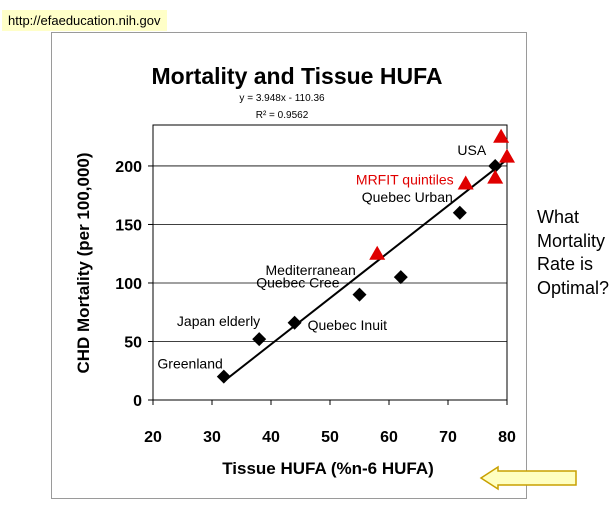  What do you see at coordinates (128, 284) in the screenshot?
I see `y-tick-label: 100` at bounding box center [128, 284].